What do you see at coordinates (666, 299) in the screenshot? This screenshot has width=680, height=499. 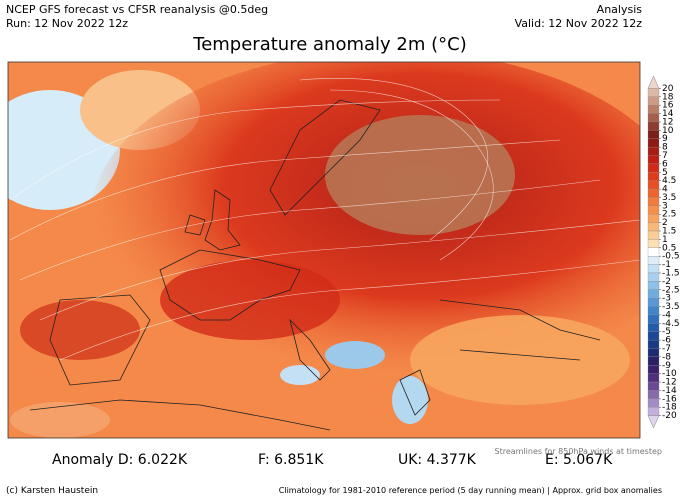 I see `colorbar-label: -3` at bounding box center [666, 299].